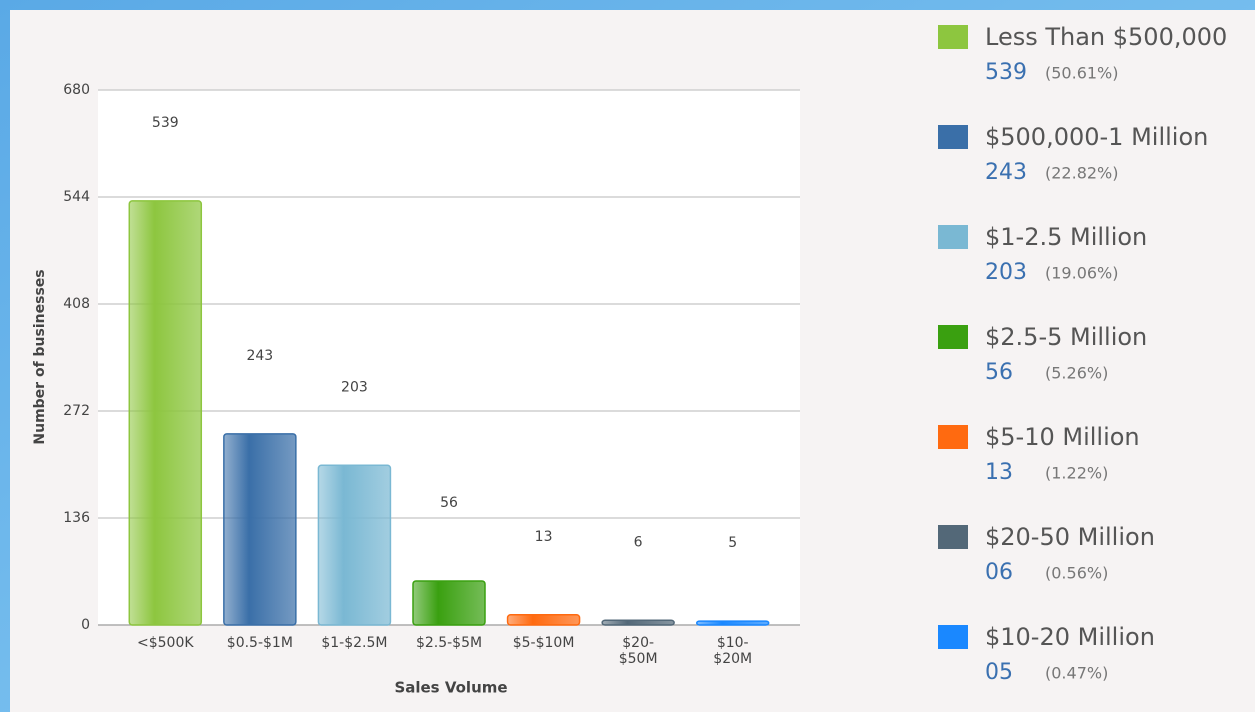 This screenshot has height=716, width=1255. I want to click on data-label: 5, so click(732, 543).